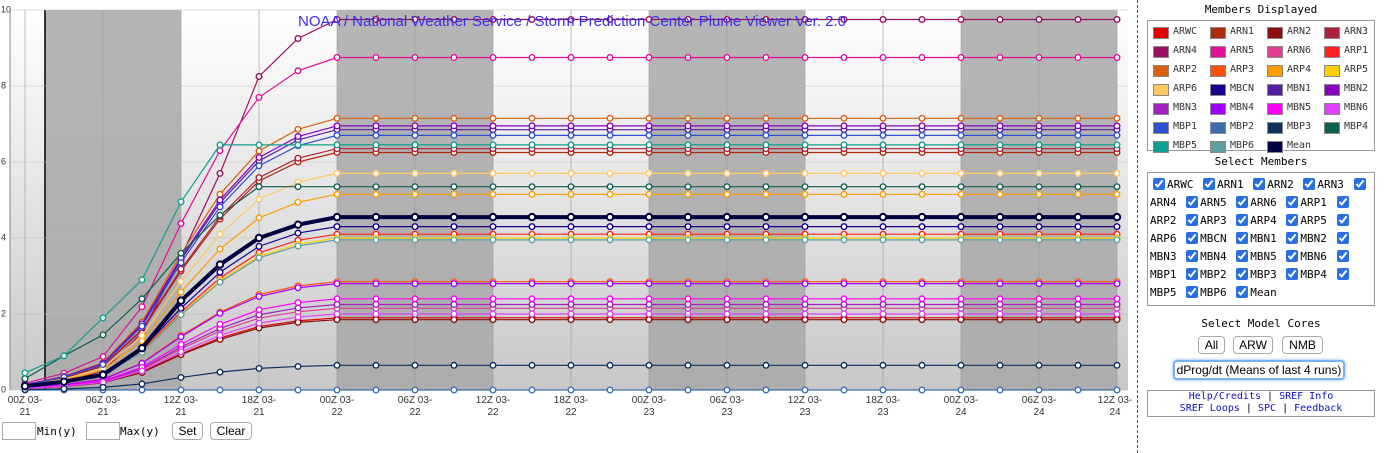  Describe the element at coordinates (19, 431) in the screenshot. I see `min-input` at that location.